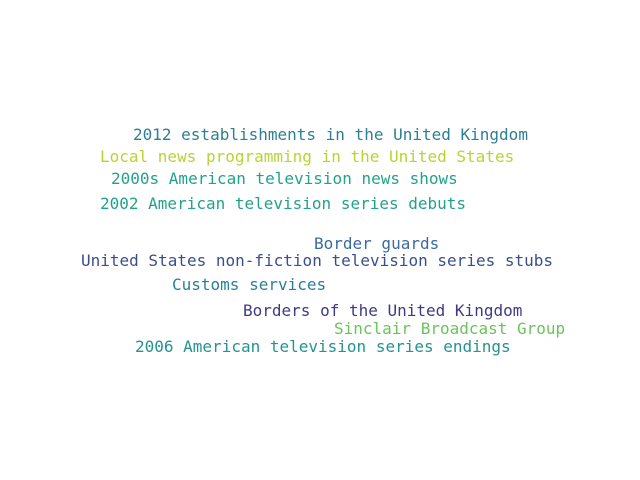 The image size is (640, 480). I want to click on word-border-guards: Border guards, so click(377, 243).